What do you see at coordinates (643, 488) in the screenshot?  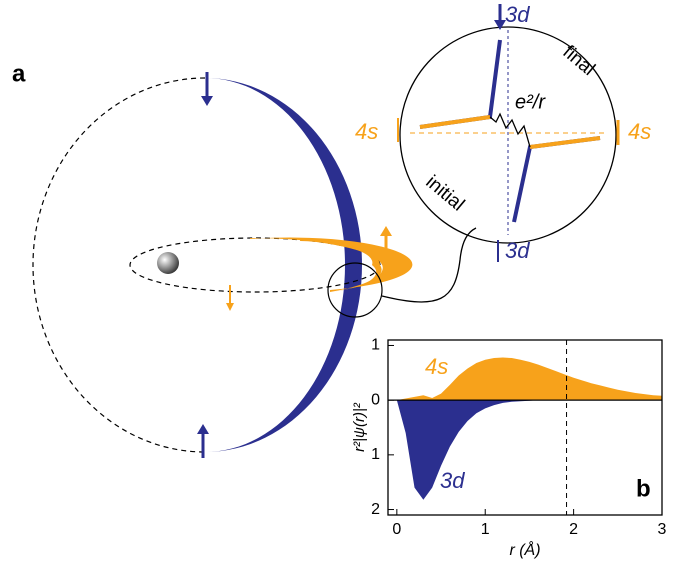 I see `panel-label: b` at bounding box center [643, 488].